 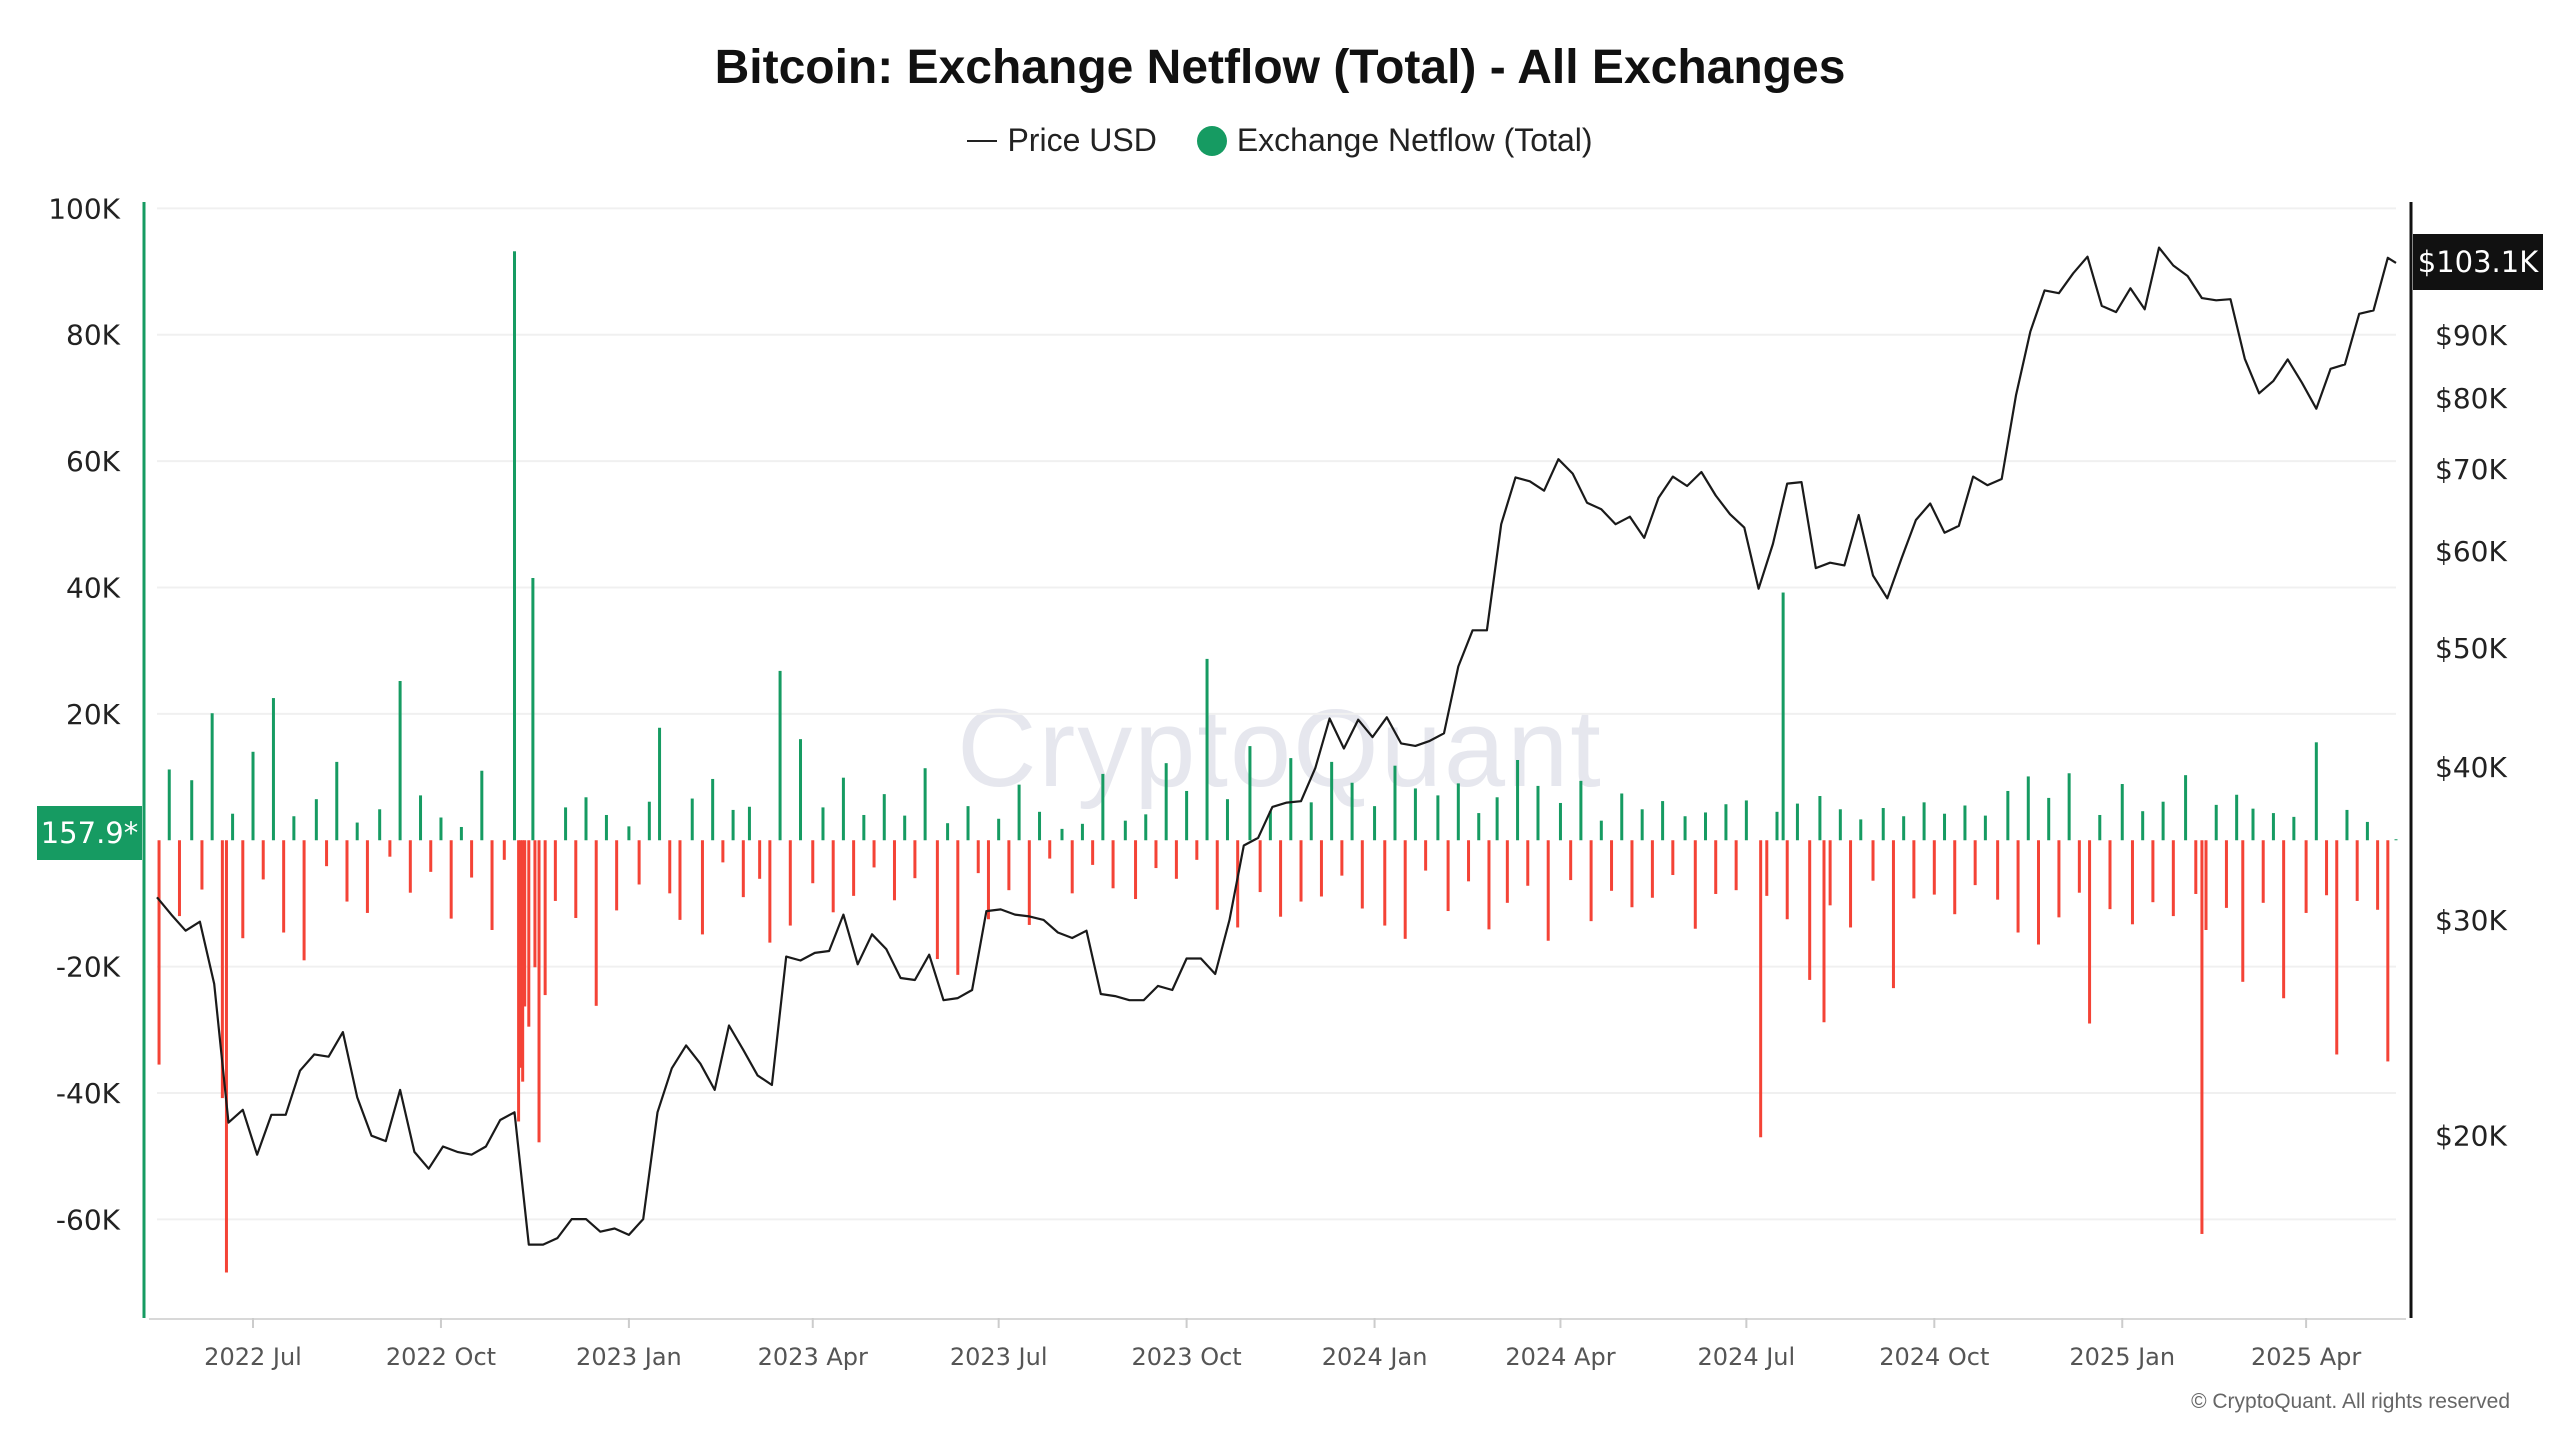 What do you see at coordinates (93, 587) in the screenshot?
I see `left-axis-tick-label: 40K` at bounding box center [93, 587].